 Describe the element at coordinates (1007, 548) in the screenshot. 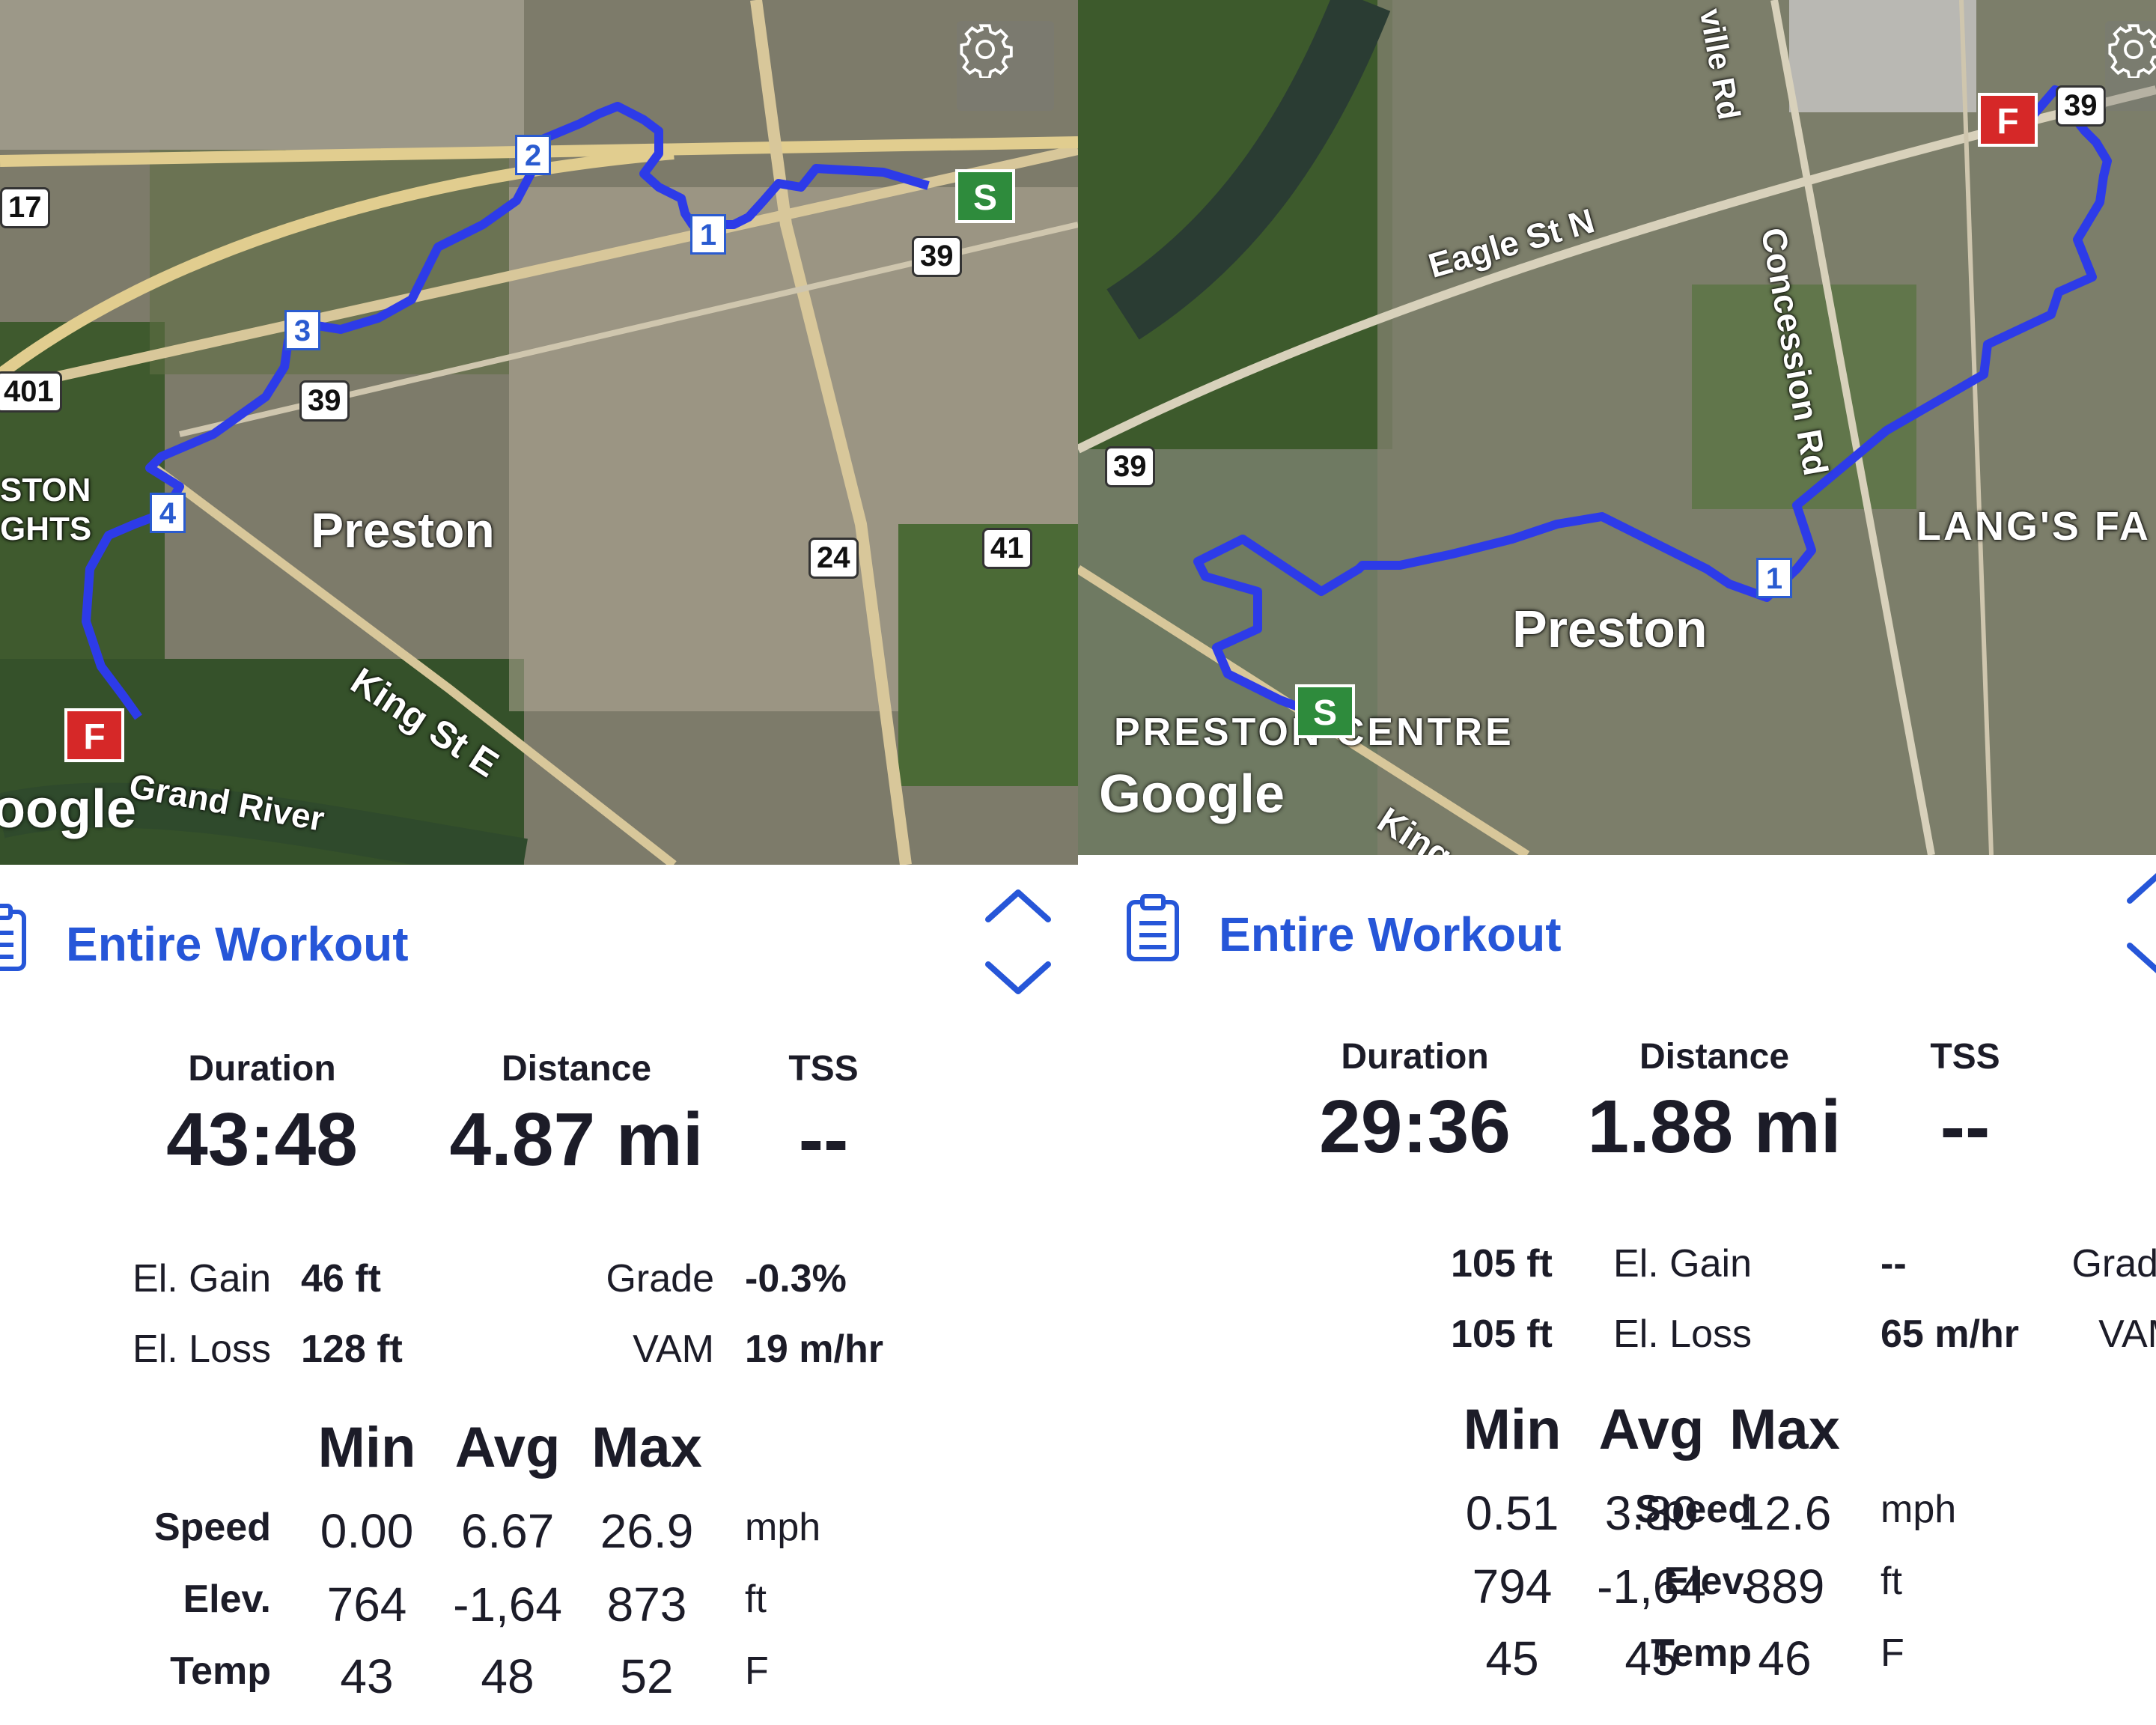

I see `road-shield: 41` at that location.